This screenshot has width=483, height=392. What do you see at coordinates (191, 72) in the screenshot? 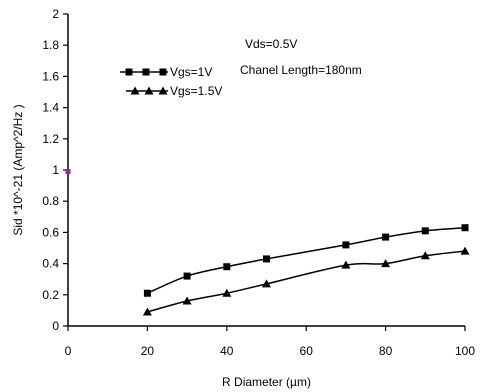
I see `legend-label: Vgs=1V` at bounding box center [191, 72].